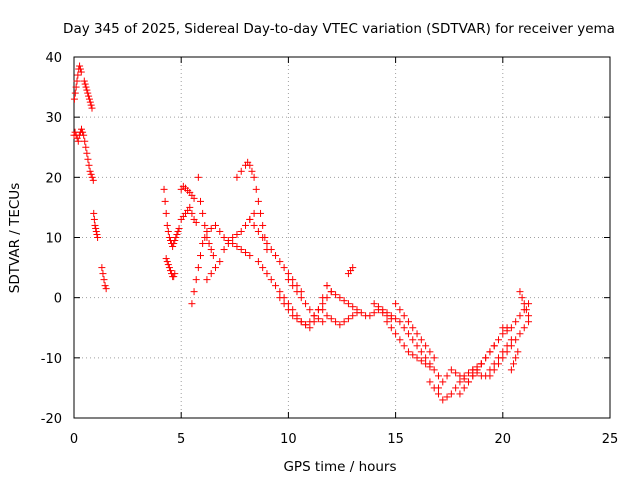  I want to click on y-tick-label: -20, so click(51, 419).